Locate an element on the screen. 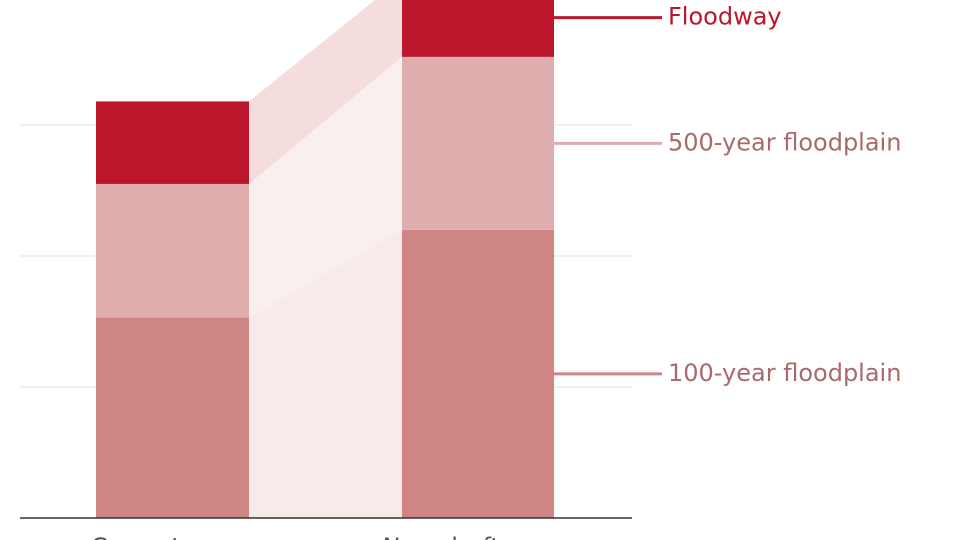 The image size is (960, 540). legend-label: 500-year floodplain is located at coordinates (784, 142).